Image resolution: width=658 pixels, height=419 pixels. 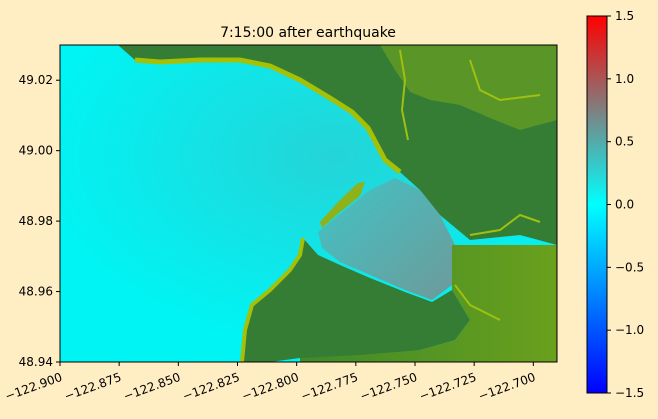 I want to click on x-tick-label: −122.700, so click(x=506, y=387).